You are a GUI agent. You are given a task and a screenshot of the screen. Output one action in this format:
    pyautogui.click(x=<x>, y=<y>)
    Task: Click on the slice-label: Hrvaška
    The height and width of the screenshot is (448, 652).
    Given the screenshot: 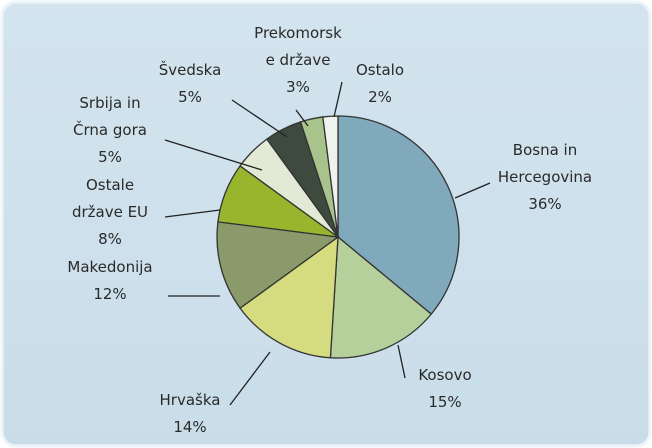 What is the action you would take?
    pyautogui.click(x=190, y=400)
    